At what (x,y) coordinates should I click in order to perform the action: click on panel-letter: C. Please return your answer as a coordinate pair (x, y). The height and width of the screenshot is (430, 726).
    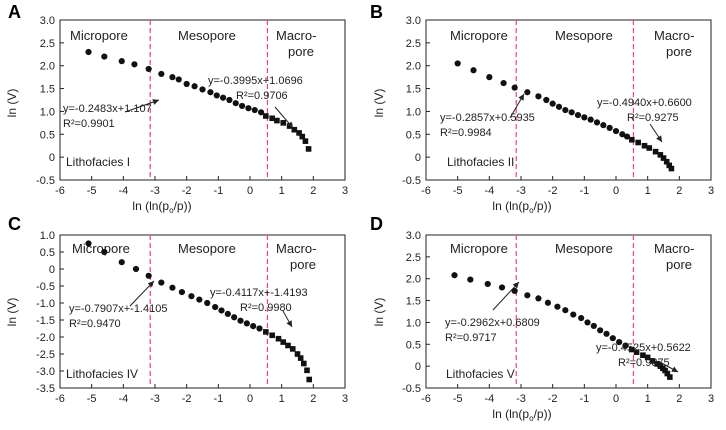
    Looking at the image, I should click on (14, 224).